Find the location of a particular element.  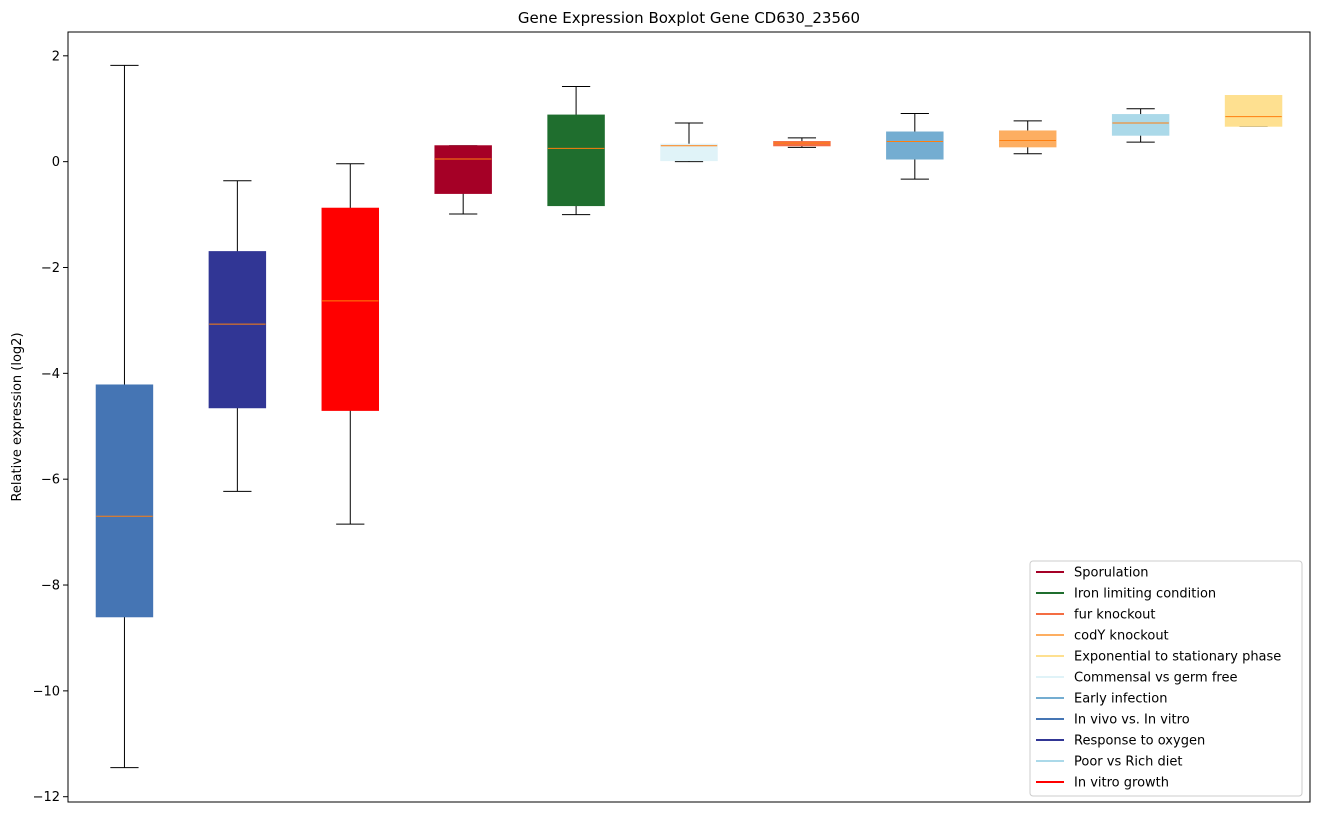

legend-label: codY knockout is located at coordinates (1121, 636).